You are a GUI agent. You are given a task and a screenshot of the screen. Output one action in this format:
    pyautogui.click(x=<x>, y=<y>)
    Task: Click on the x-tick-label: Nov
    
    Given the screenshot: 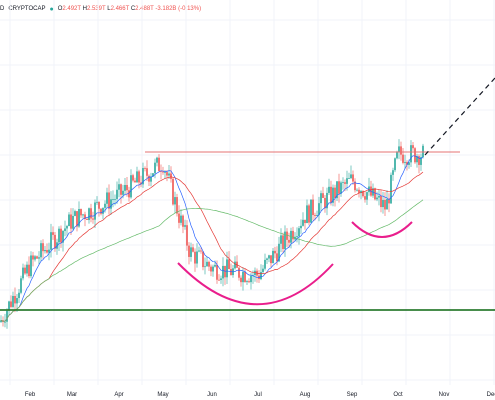 What is the action you would take?
    pyautogui.click(x=444, y=395)
    